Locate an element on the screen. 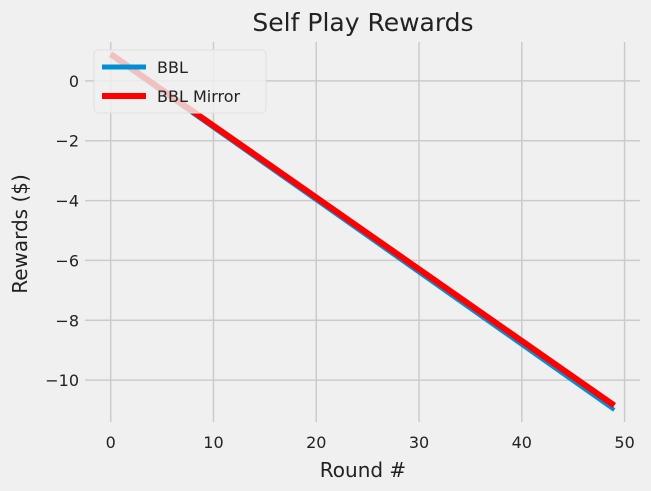  y-tick-label: −10 is located at coordinates (62, 380).